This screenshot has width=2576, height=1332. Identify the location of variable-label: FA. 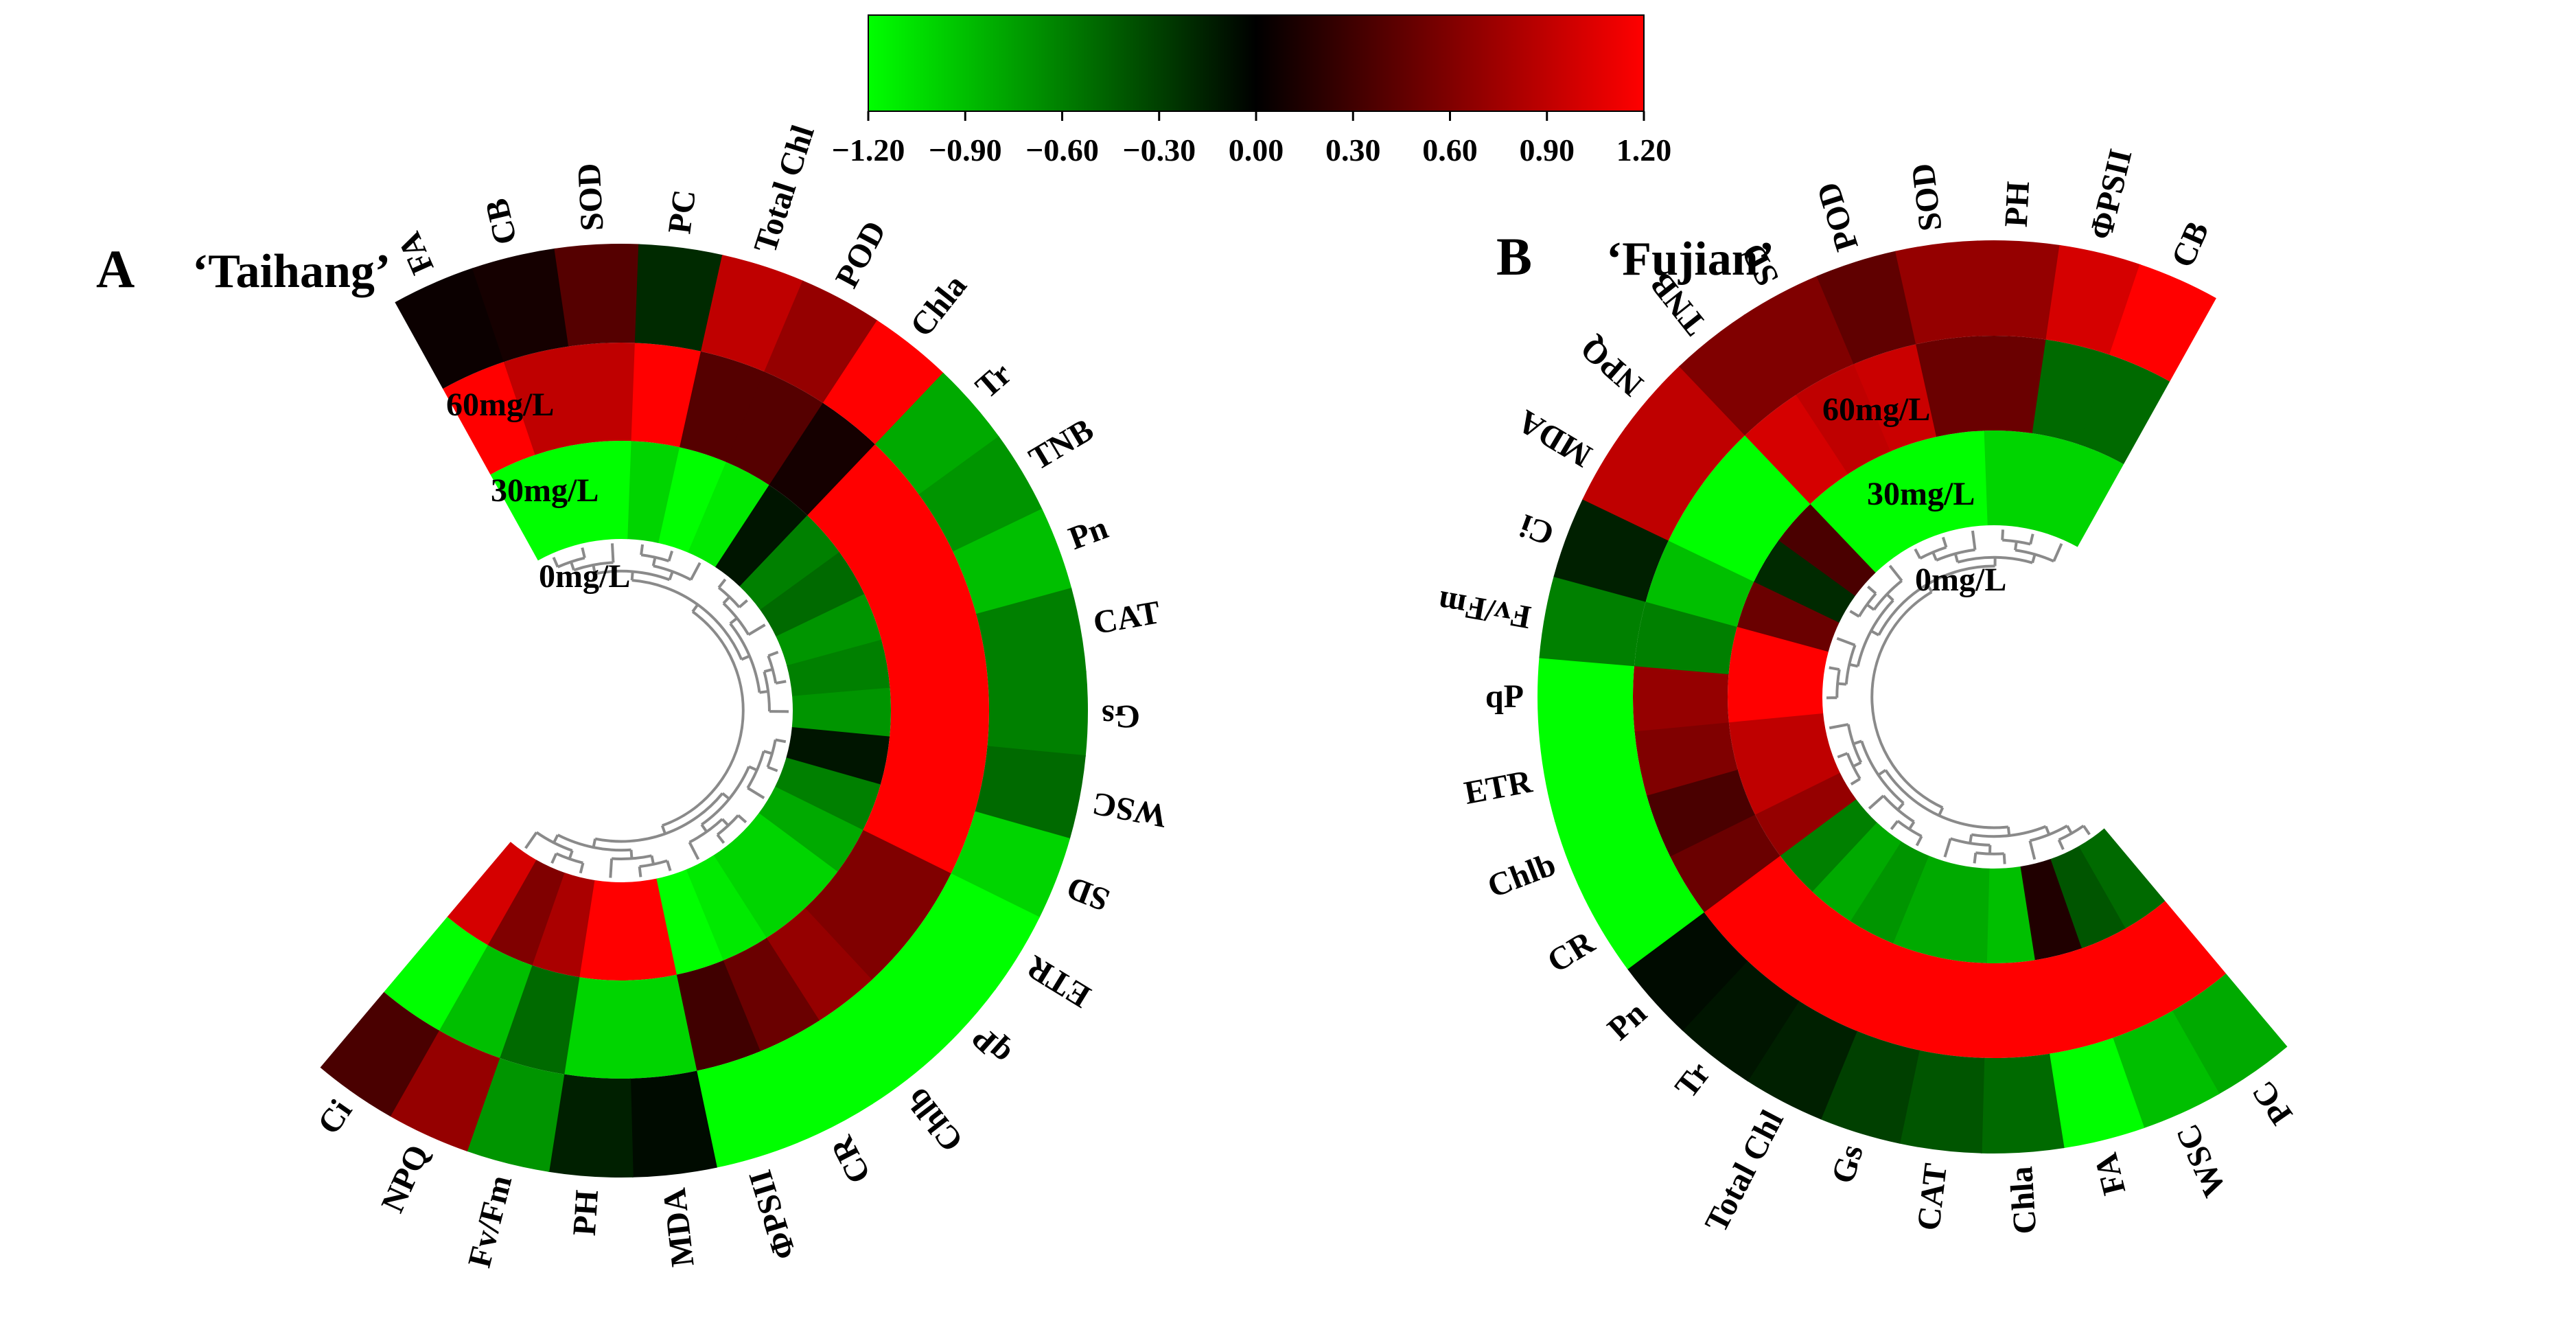
(416, 253).